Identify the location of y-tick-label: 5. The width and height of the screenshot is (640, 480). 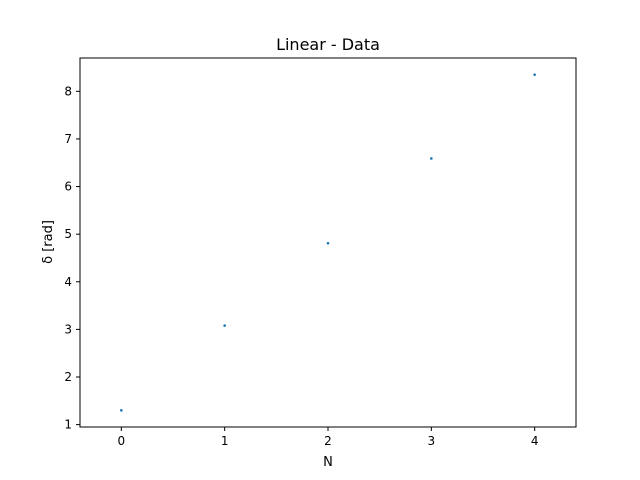
(68, 234).